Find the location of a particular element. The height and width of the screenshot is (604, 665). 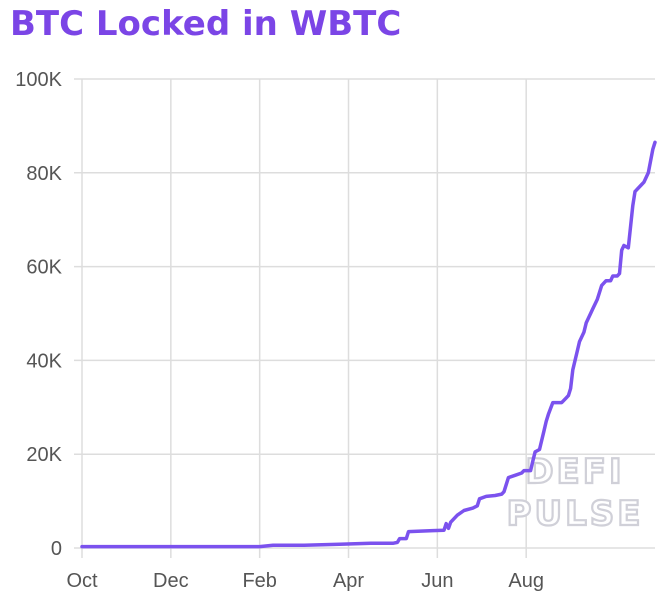

y-tick-label: 40K is located at coordinates (44, 361).